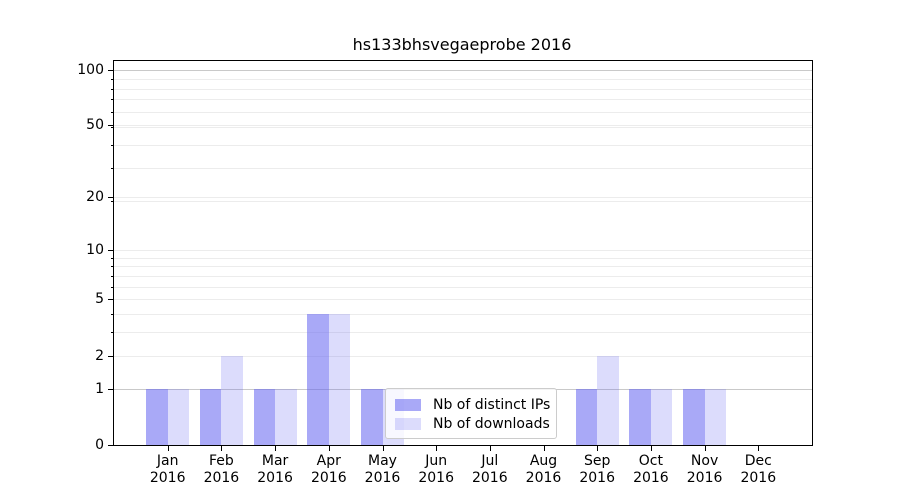 The width and height of the screenshot is (900, 500). Describe the element at coordinates (462, 44) in the screenshot. I see `chart-title: hs133bhsvegaeprobe 2016` at that location.